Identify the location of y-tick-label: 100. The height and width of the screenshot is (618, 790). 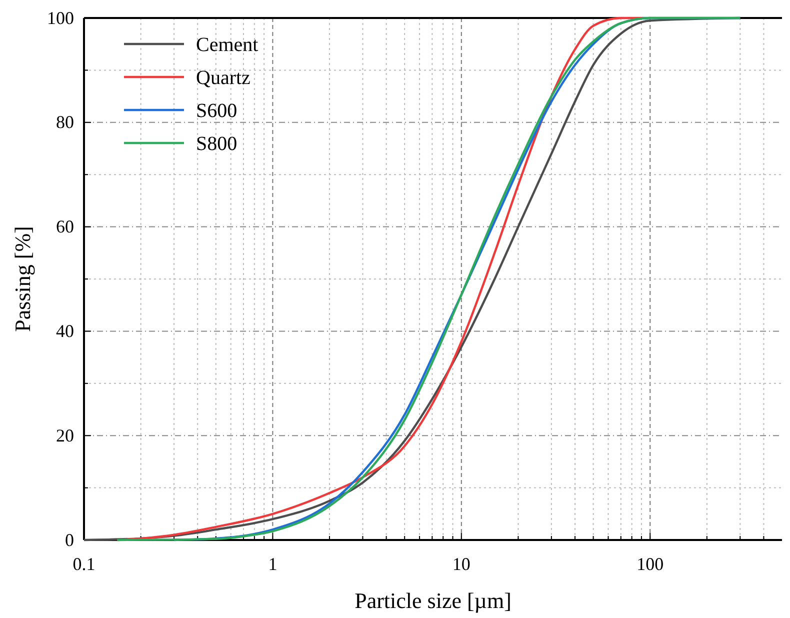
(60, 18).